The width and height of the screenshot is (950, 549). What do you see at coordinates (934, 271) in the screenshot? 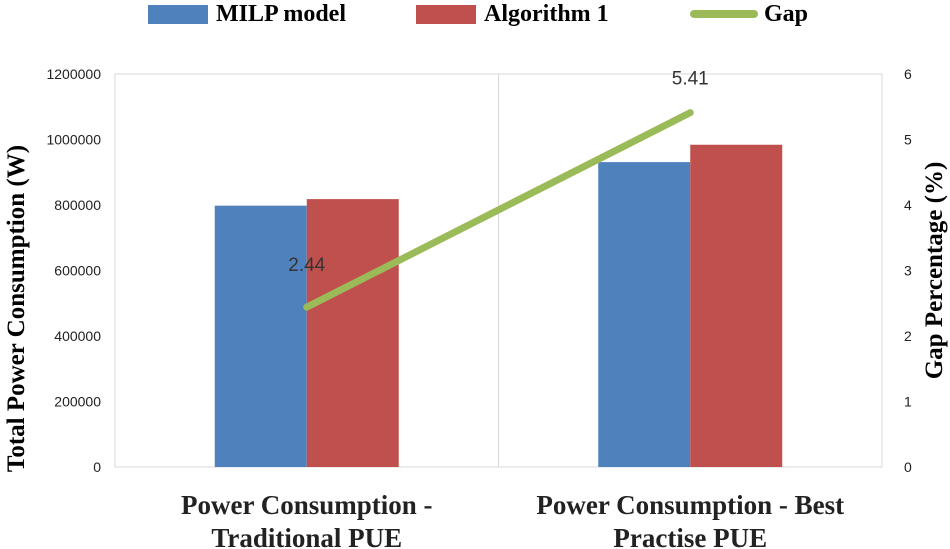
I see `y2-axis-title: Gap Percentage (%)` at bounding box center [934, 271].